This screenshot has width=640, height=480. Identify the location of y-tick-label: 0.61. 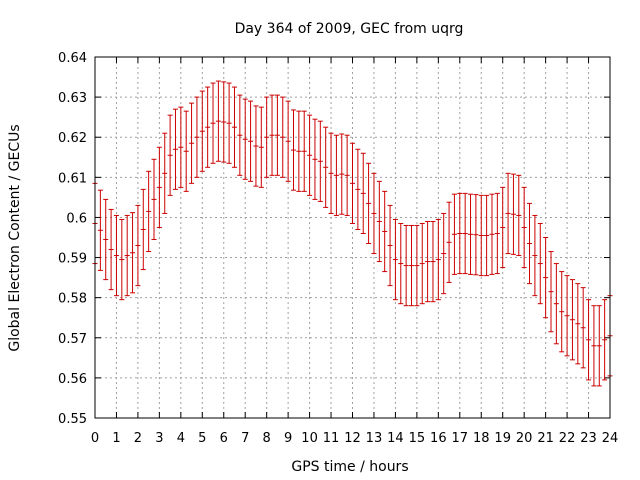
(72, 178).